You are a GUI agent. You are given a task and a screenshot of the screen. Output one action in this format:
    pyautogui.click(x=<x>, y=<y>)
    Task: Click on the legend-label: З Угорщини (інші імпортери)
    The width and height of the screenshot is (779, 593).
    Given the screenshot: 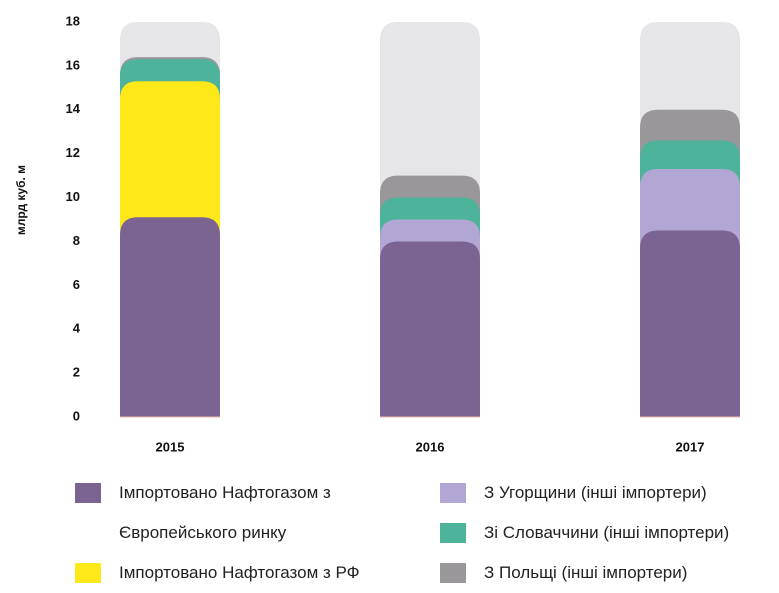 What is the action you would take?
    pyautogui.click(x=595, y=492)
    